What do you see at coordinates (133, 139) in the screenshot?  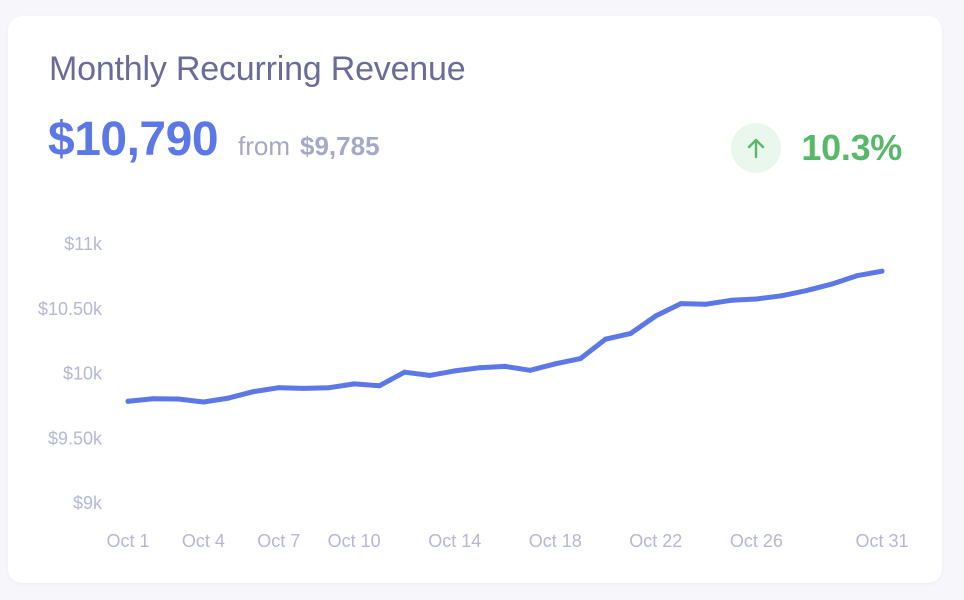 I see `current-value: $10,790` at bounding box center [133, 139].